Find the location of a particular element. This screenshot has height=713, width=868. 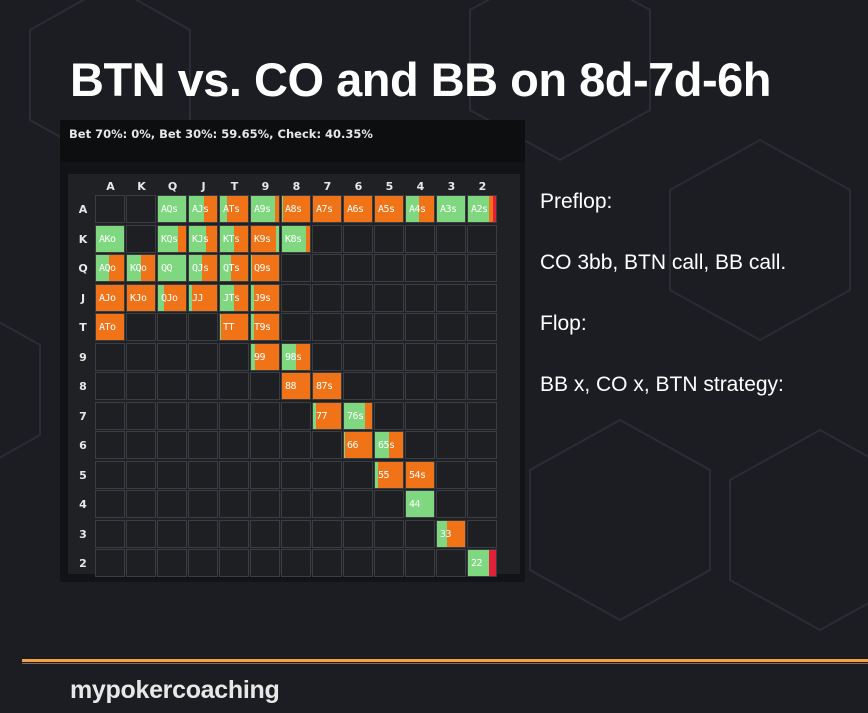

hand-cell-A7s: A7s is located at coordinates (327, 209).